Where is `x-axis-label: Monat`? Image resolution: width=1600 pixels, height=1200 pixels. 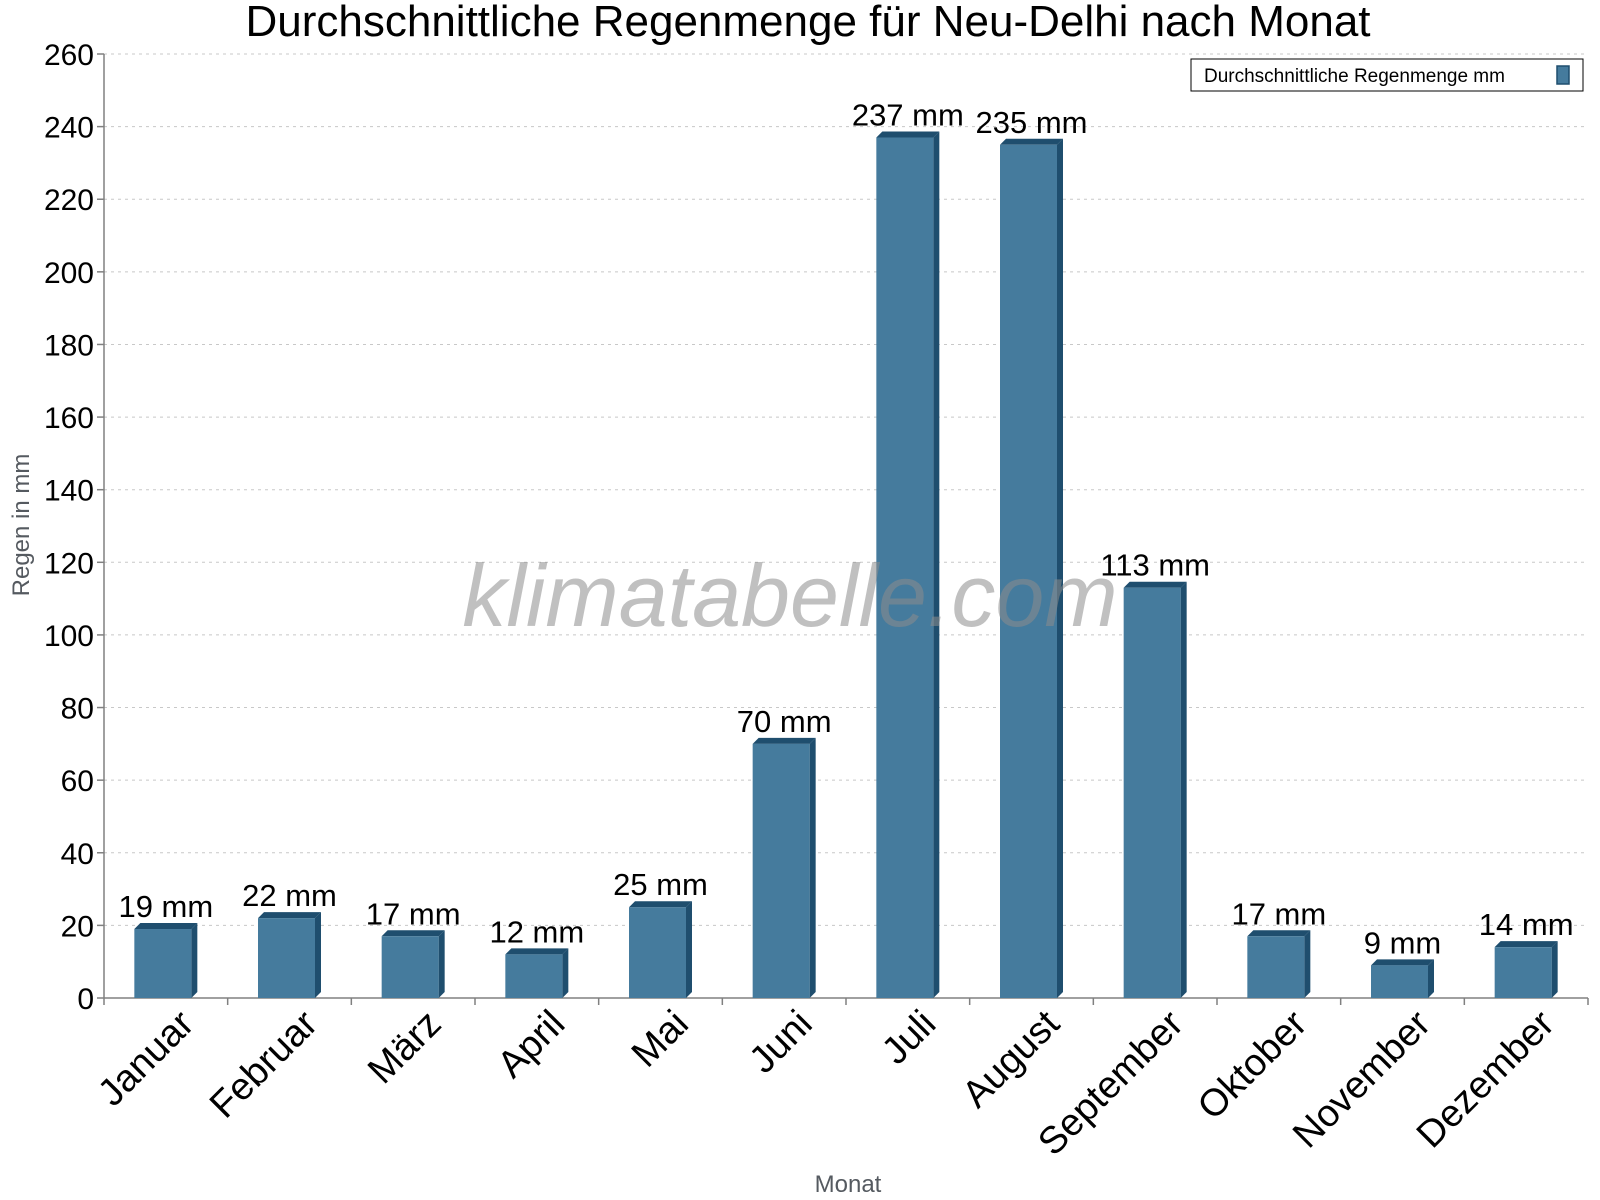
x-axis-label: Monat is located at coordinates (848, 1184).